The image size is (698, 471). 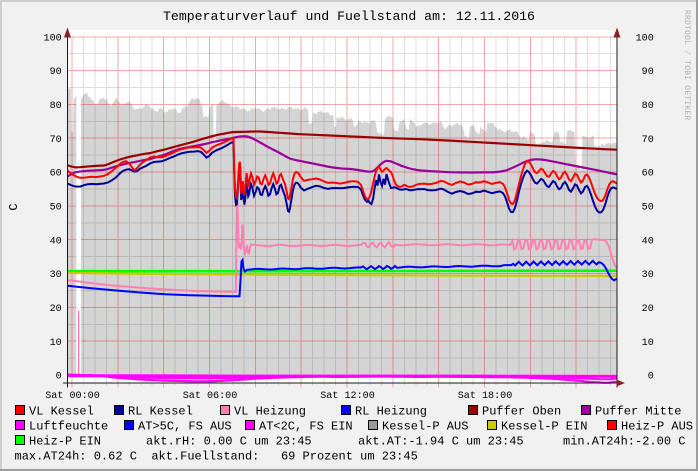 I want to click on svg-text: VL Heizung, so click(x=270, y=412).